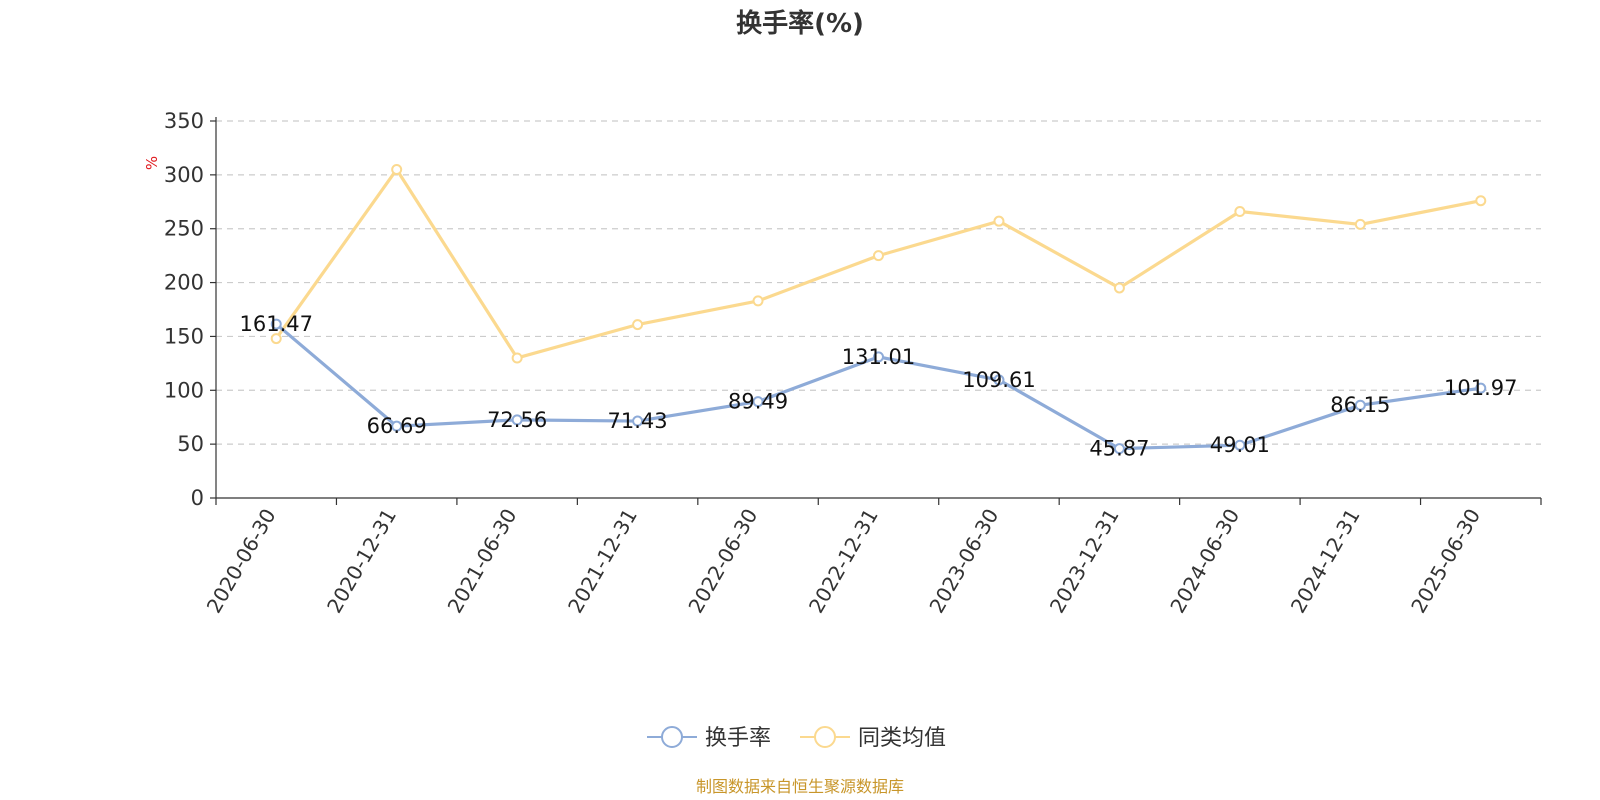 The image size is (1600, 800). Describe the element at coordinates (152, 163) in the screenshot. I see `y-axis-unit: %` at that location.